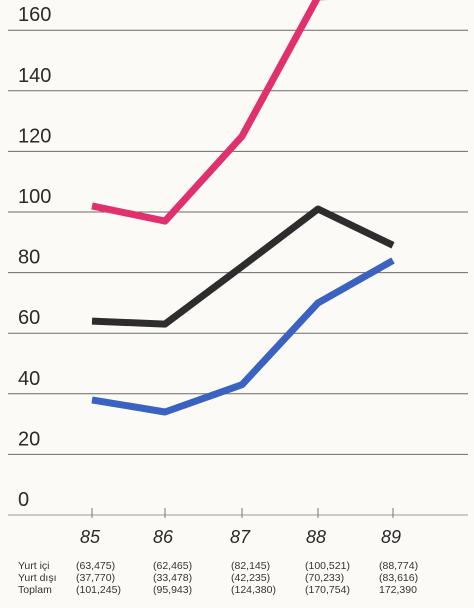  What do you see at coordinates (391, 537) in the screenshot?
I see `x-tick-label: 89` at bounding box center [391, 537].